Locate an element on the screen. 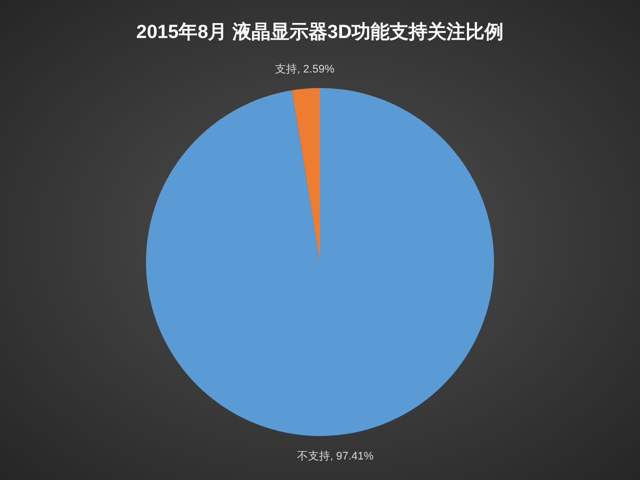  slice-label: 不支持 is located at coordinates (313, 455).